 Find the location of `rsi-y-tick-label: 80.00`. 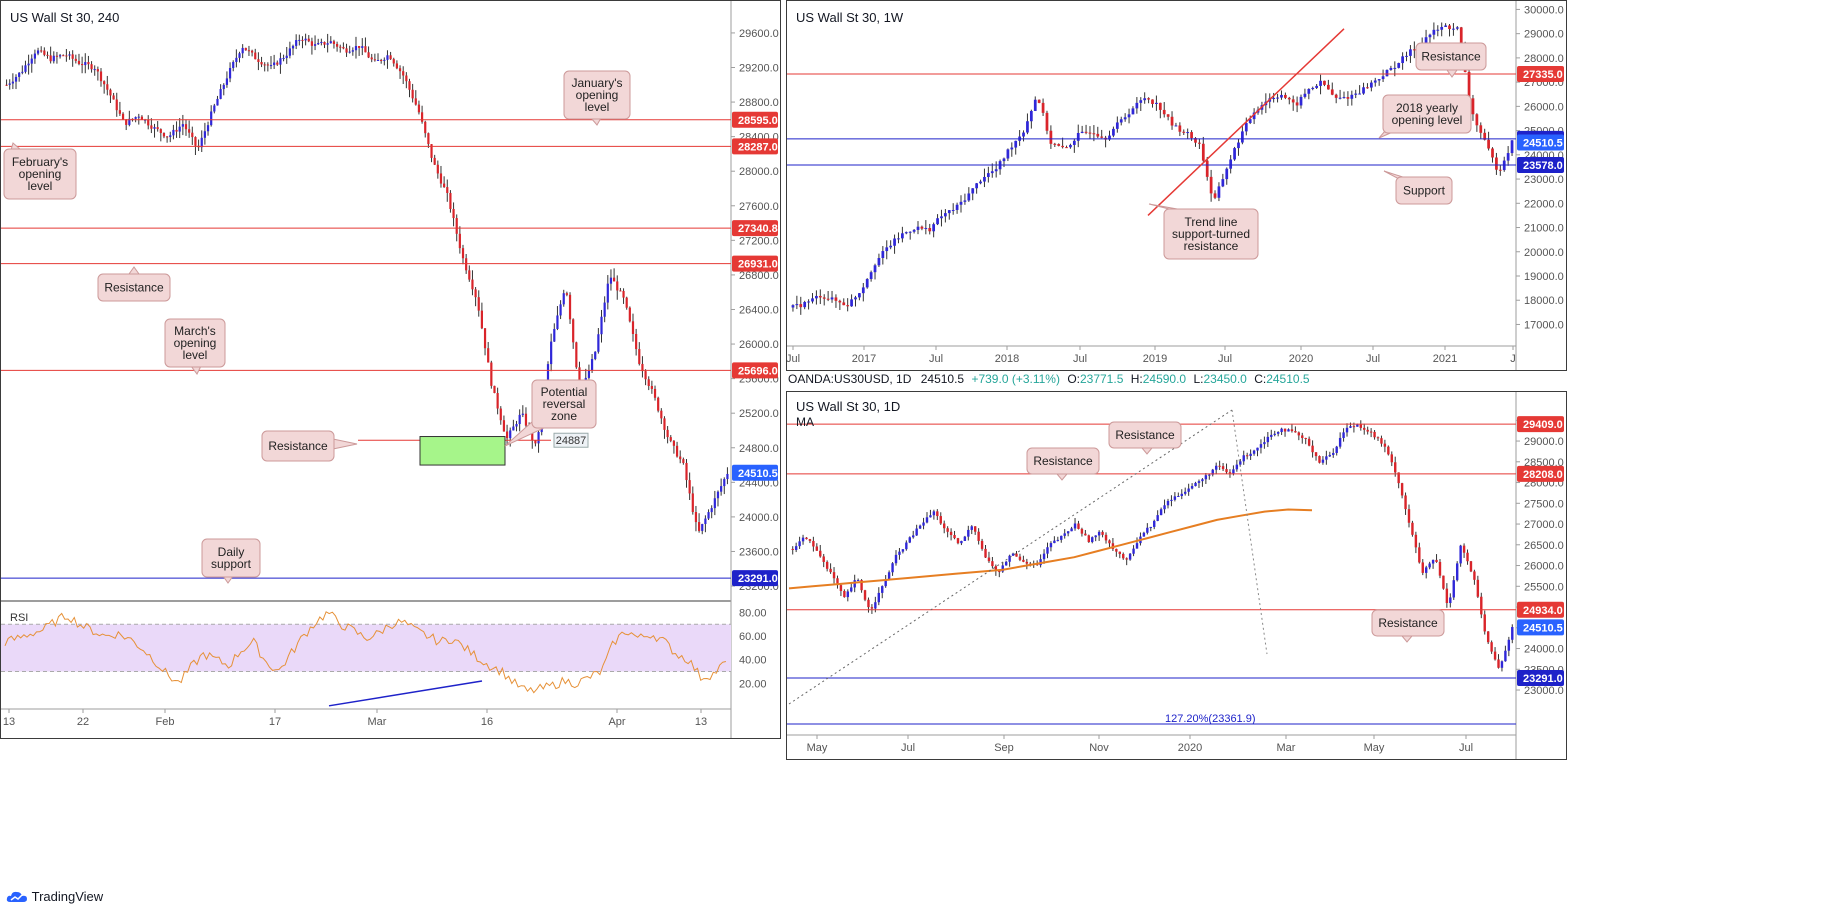

rsi-y-tick-label: 80.00 is located at coordinates (753, 613).